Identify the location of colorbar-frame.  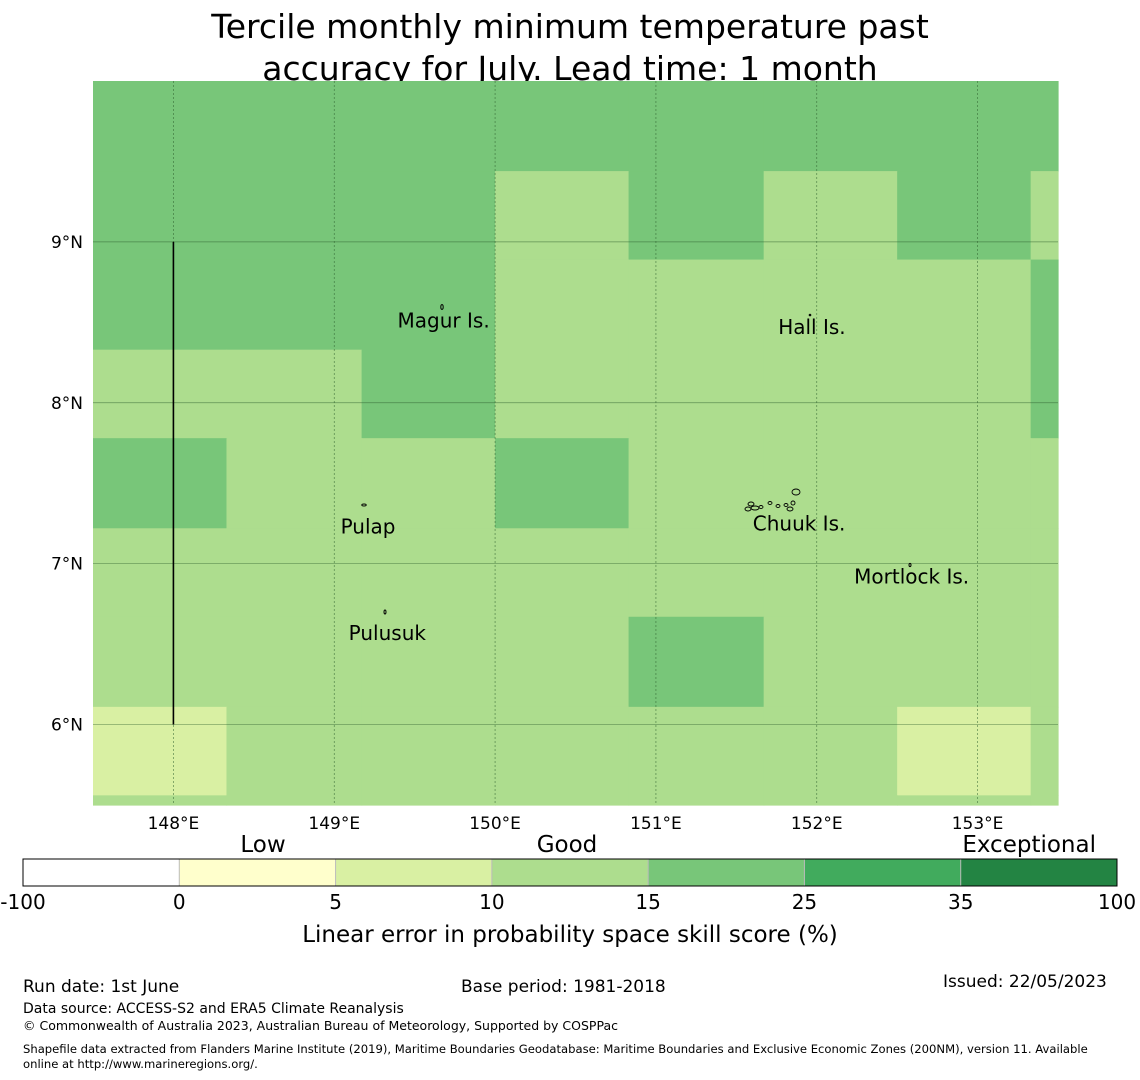
(570, 872).